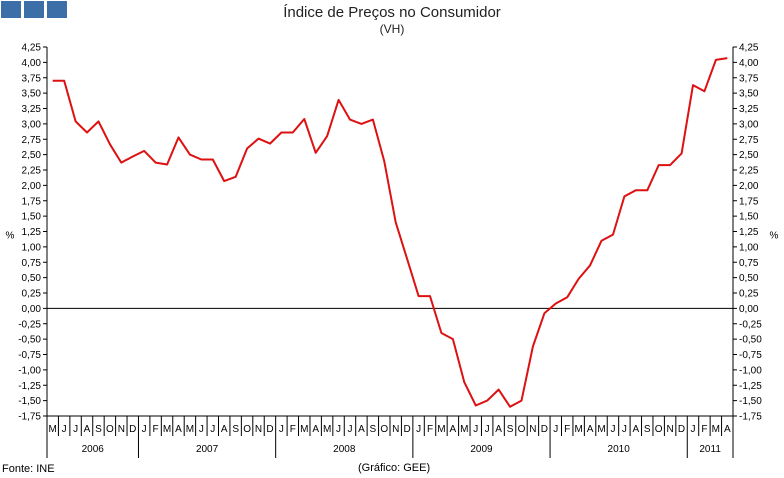 This screenshot has height=478, width=784. Describe the element at coordinates (749, 294) in the screenshot. I see `y-tick-label-right: 0,25` at that location.